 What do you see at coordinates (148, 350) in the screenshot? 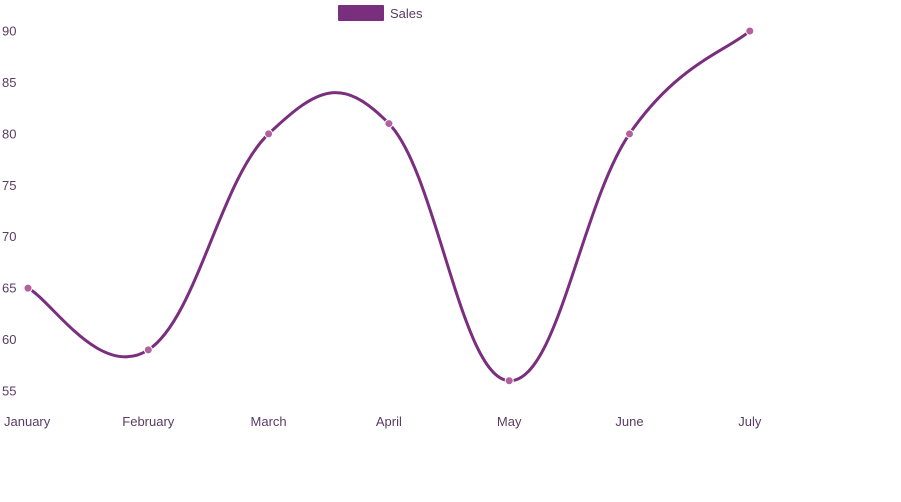
I see `data-point-february` at bounding box center [148, 350].